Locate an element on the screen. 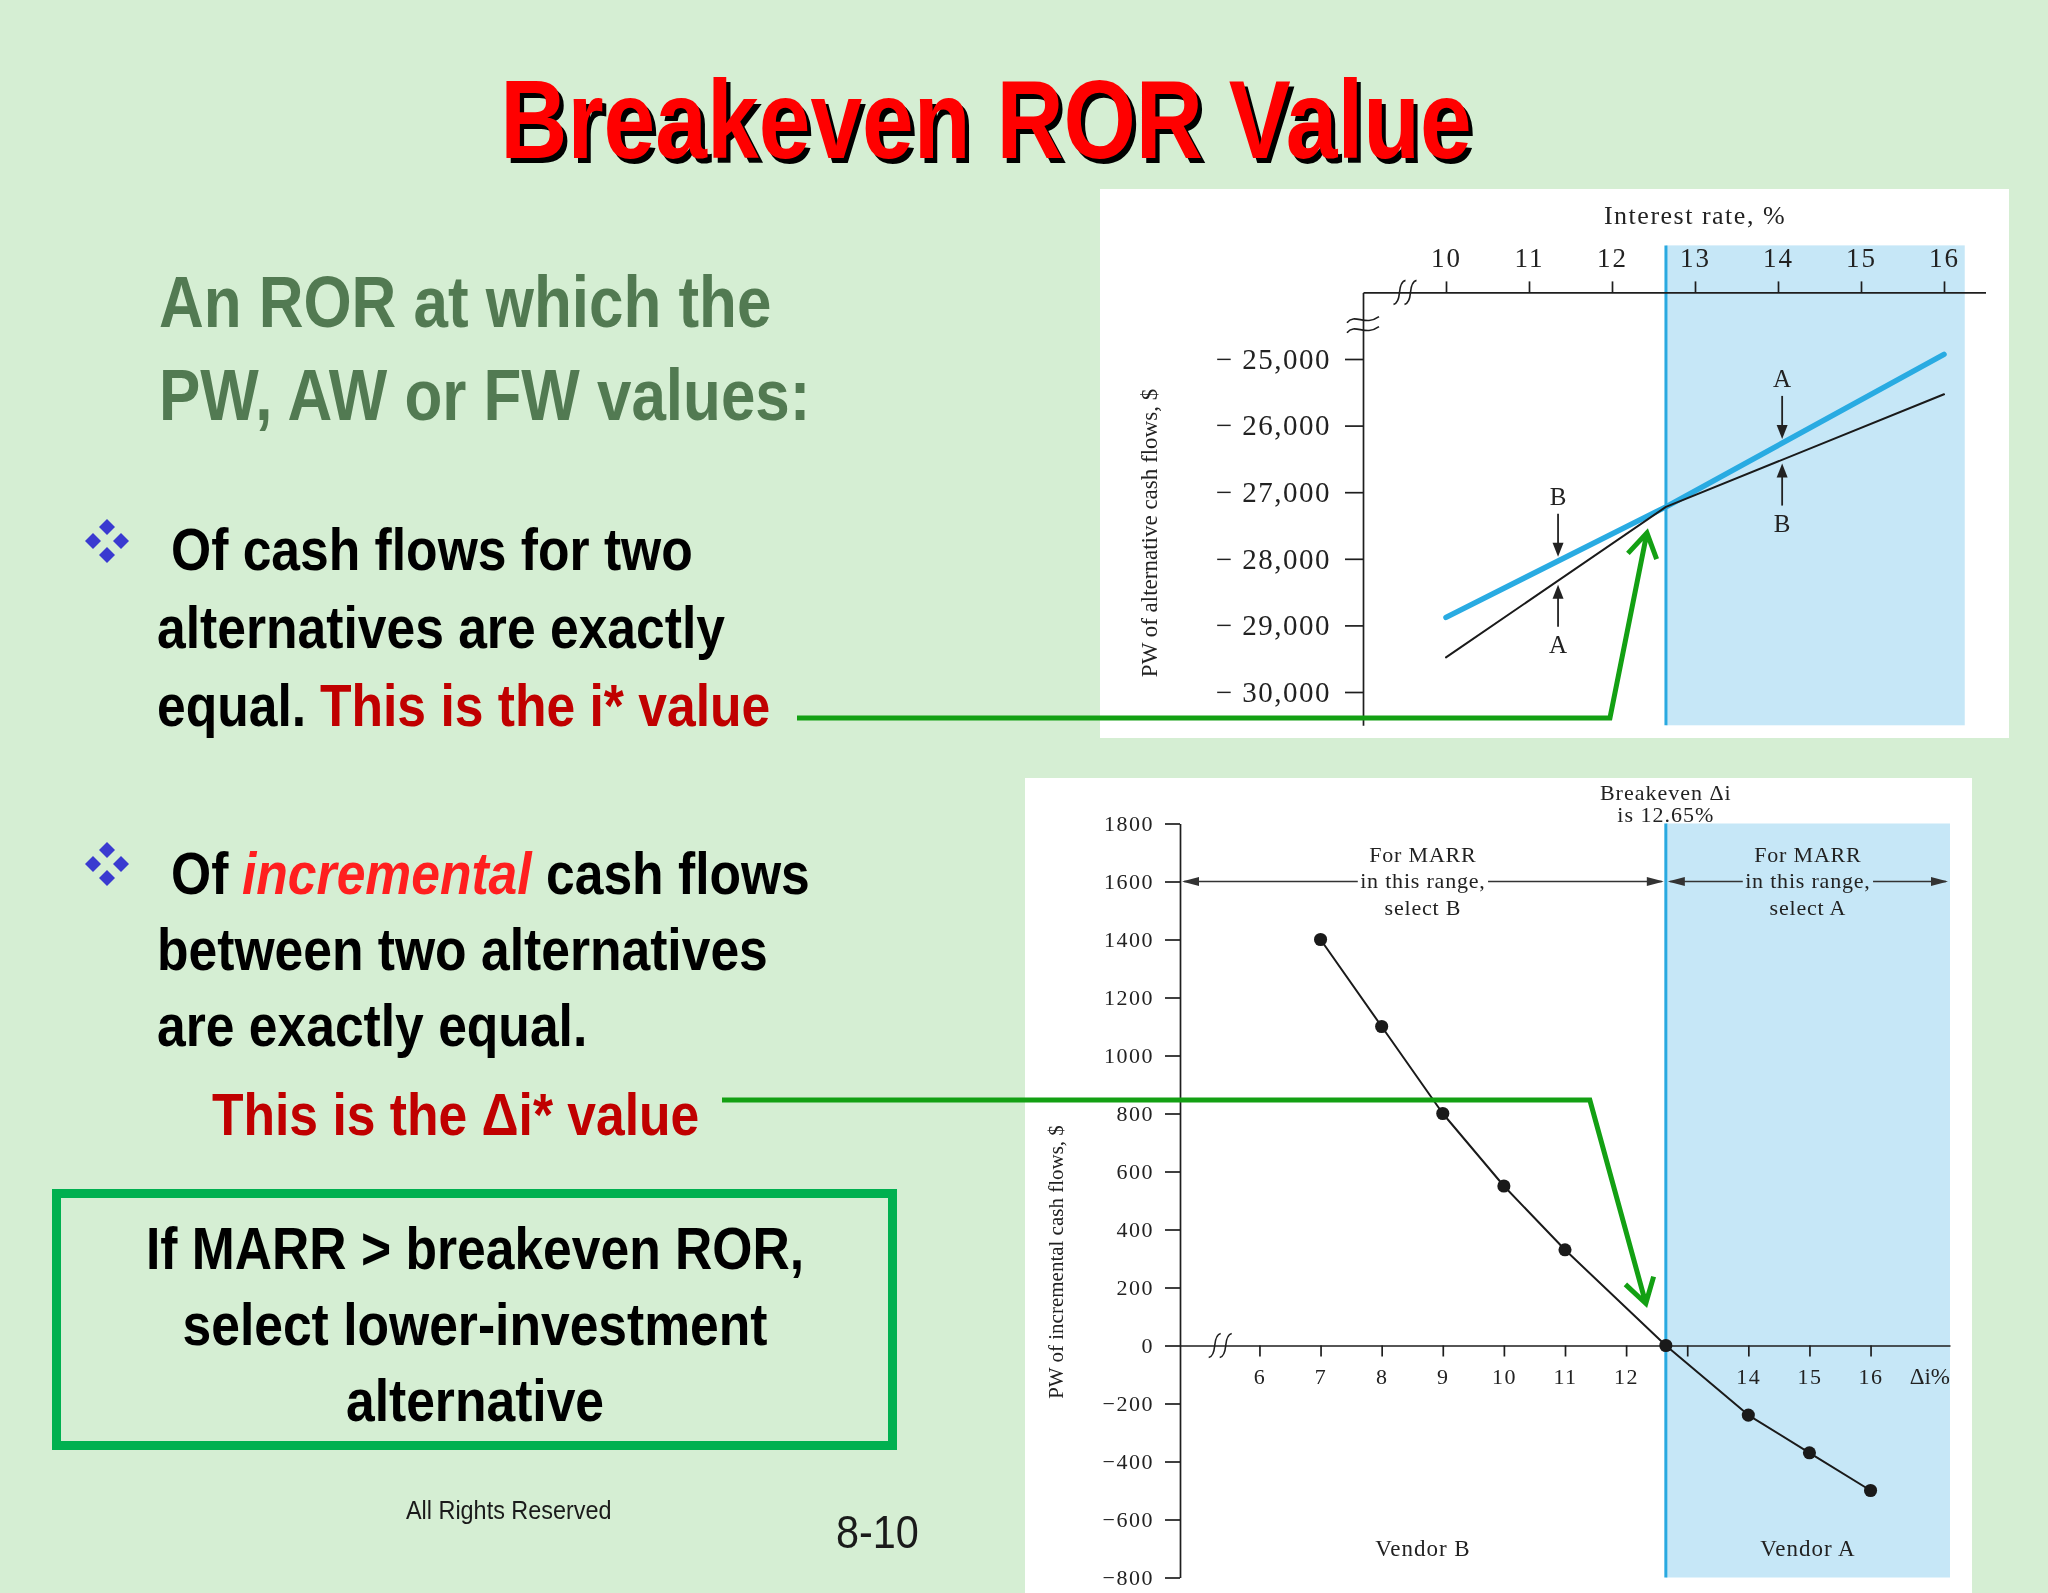 Image resolution: width=2048 pixels, height=1593 pixels. text: Of cash flows for two alternatives are exactly equal. This is the i* value is located at coordinates (464, 628).